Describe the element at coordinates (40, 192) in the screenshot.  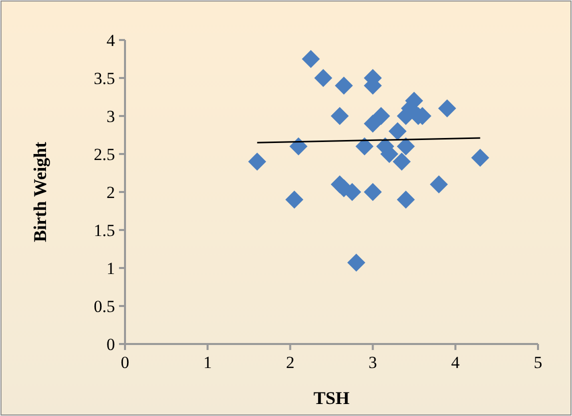
I see `y-axis-title: Birth Weight` at that location.